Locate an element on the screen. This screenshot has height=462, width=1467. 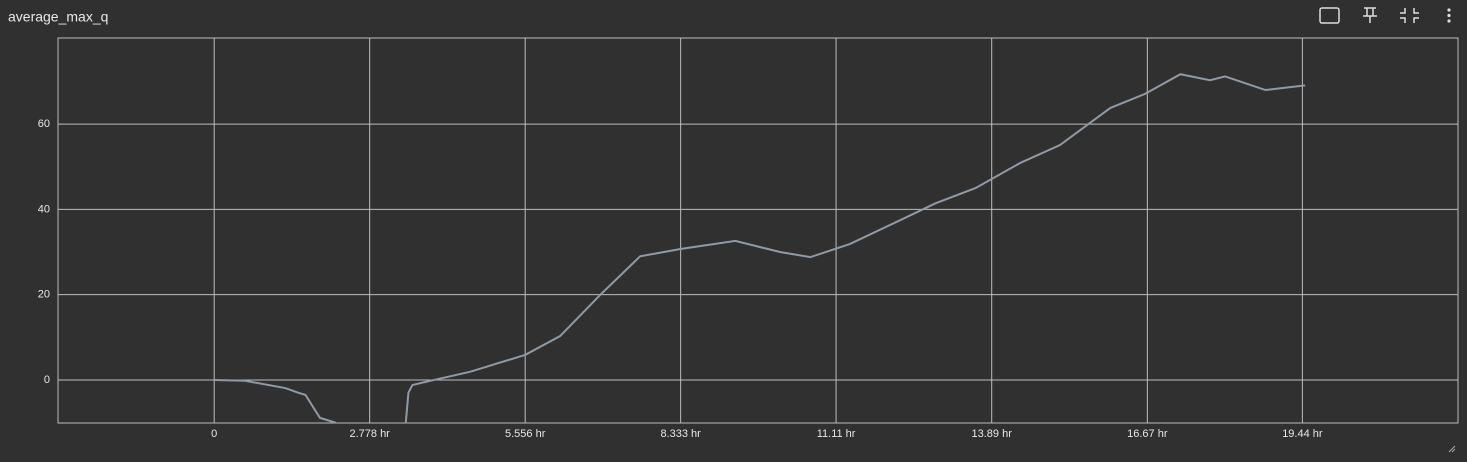
pin-button is located at coordinates (1370, 15).